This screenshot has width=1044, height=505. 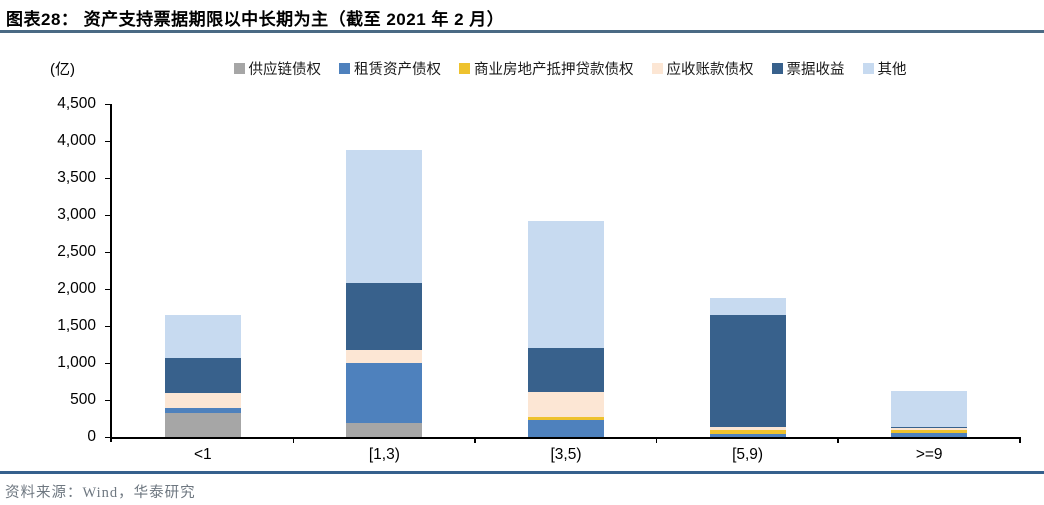 I want to click on legend-label: 供应链债权, so click(x=285, y=70).